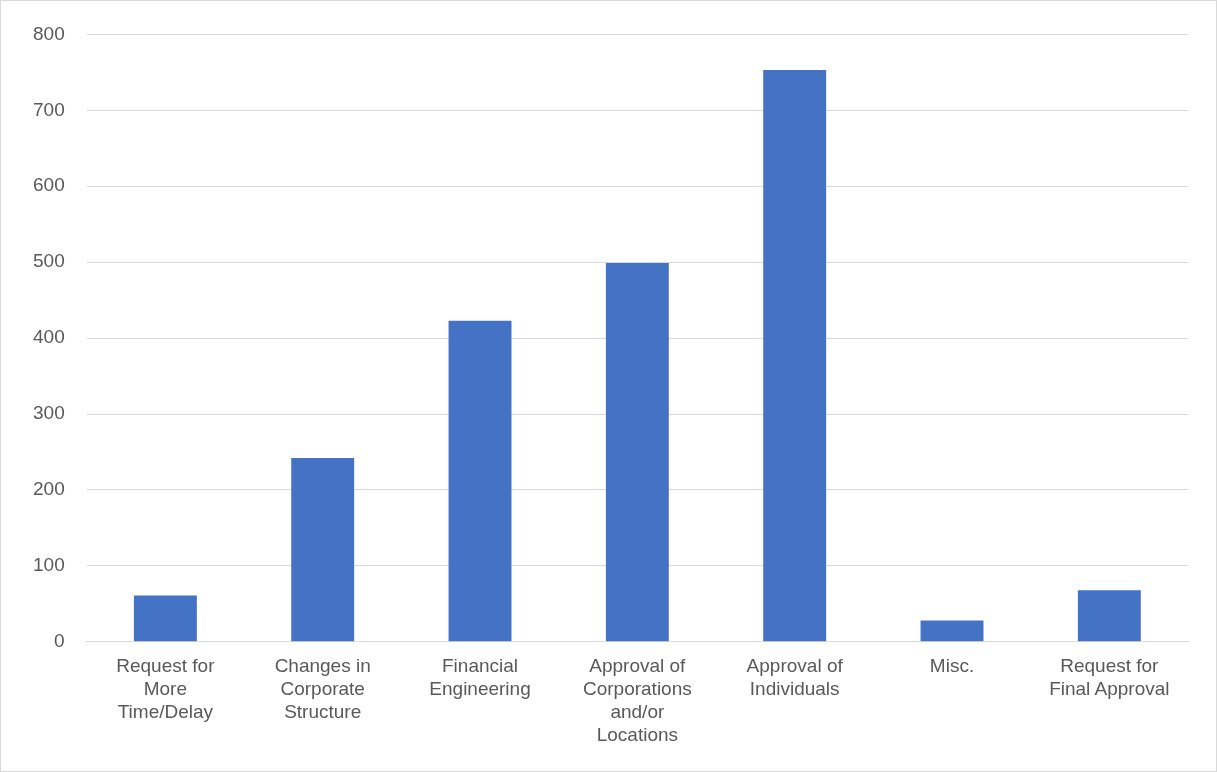 Image resolution: width=1217 pixels, height=772 pixels. Describe the element at coordinates (49, 337) in the screenshot. I see `y-tick-label: 400` at that location.